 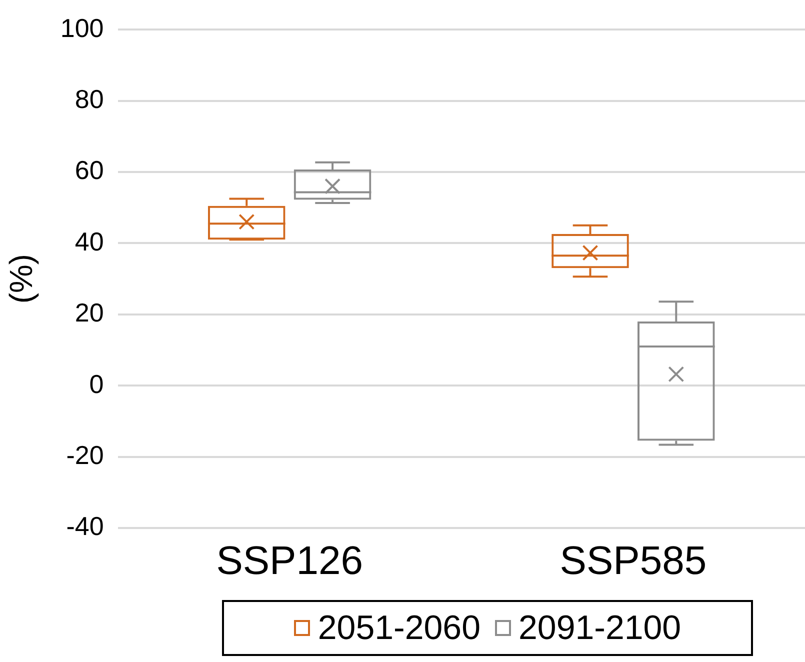 I want to click on y-tick-label: -40, so click(x=85, y=526).